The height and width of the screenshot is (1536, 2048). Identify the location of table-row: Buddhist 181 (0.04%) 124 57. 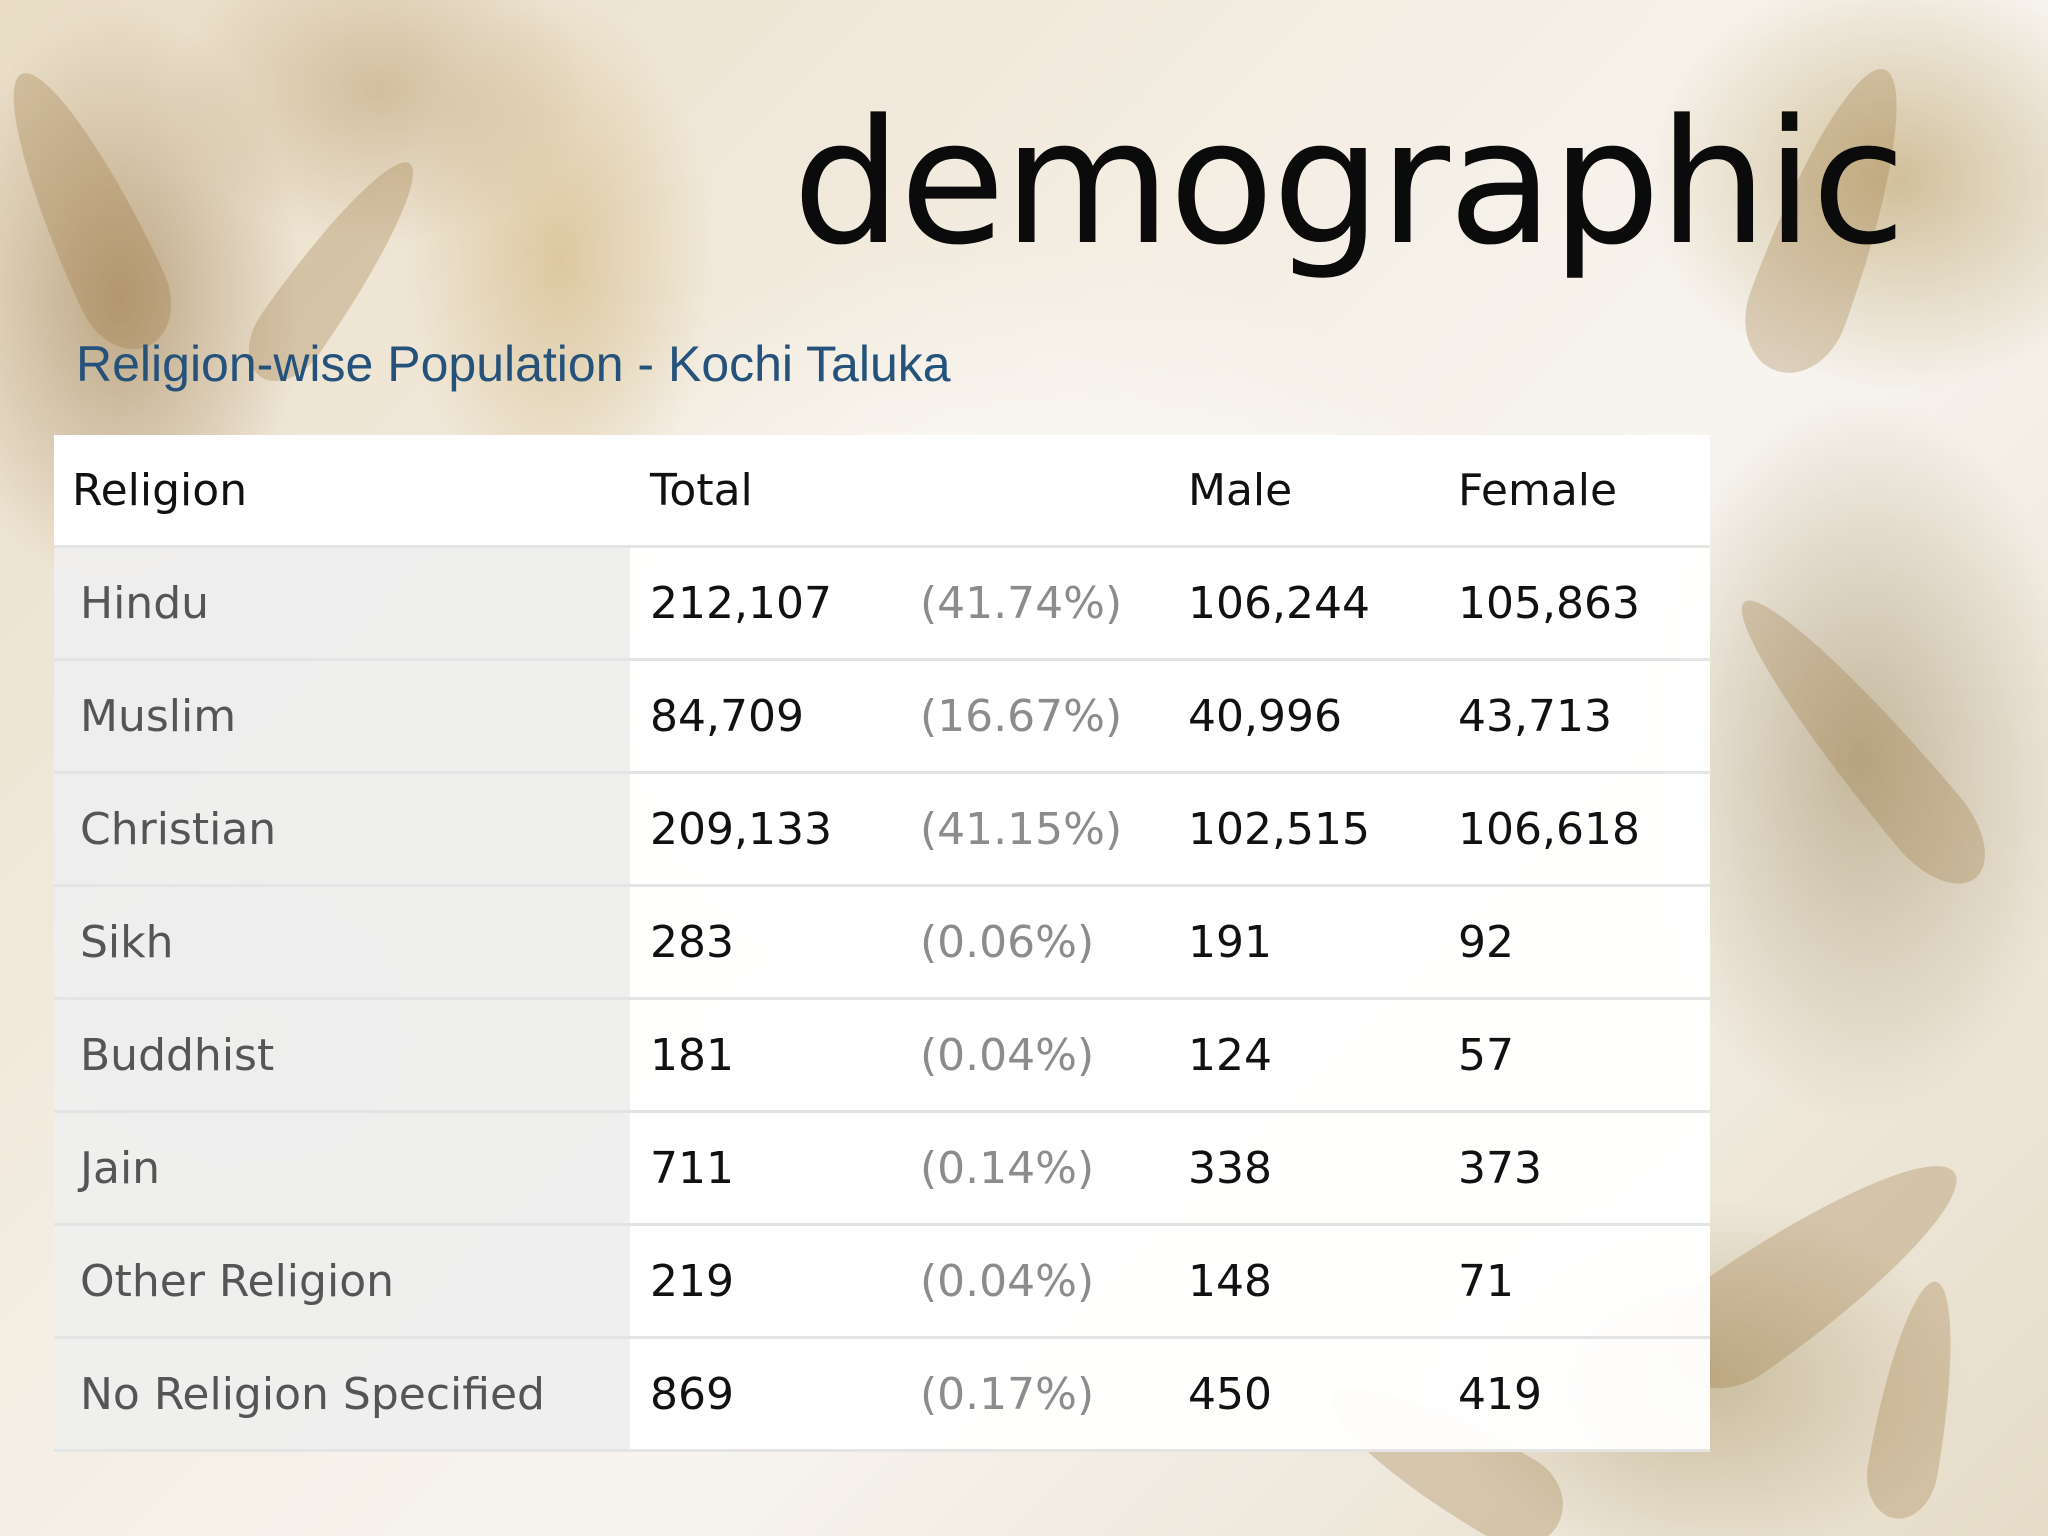
(882, 1055).